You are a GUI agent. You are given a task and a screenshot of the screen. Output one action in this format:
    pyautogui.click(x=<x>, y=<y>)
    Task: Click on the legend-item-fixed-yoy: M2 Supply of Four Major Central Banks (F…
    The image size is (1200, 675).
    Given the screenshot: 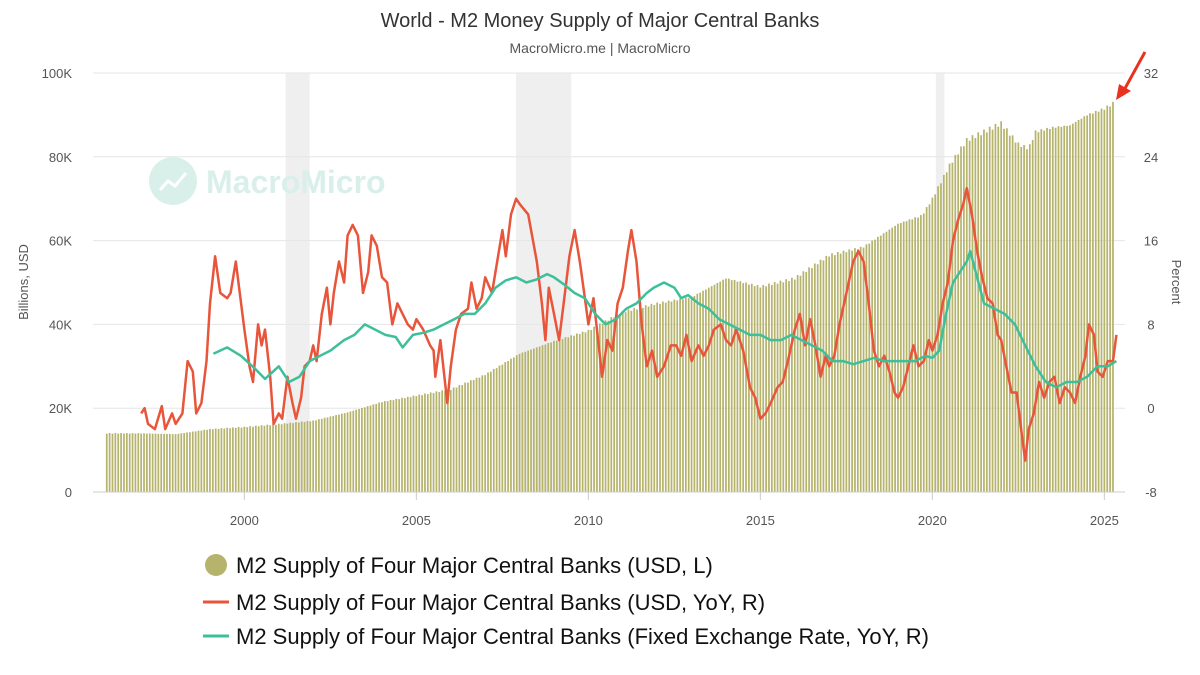 What is the action you would take?
    pyautogui.click(x=566, y=636)
    